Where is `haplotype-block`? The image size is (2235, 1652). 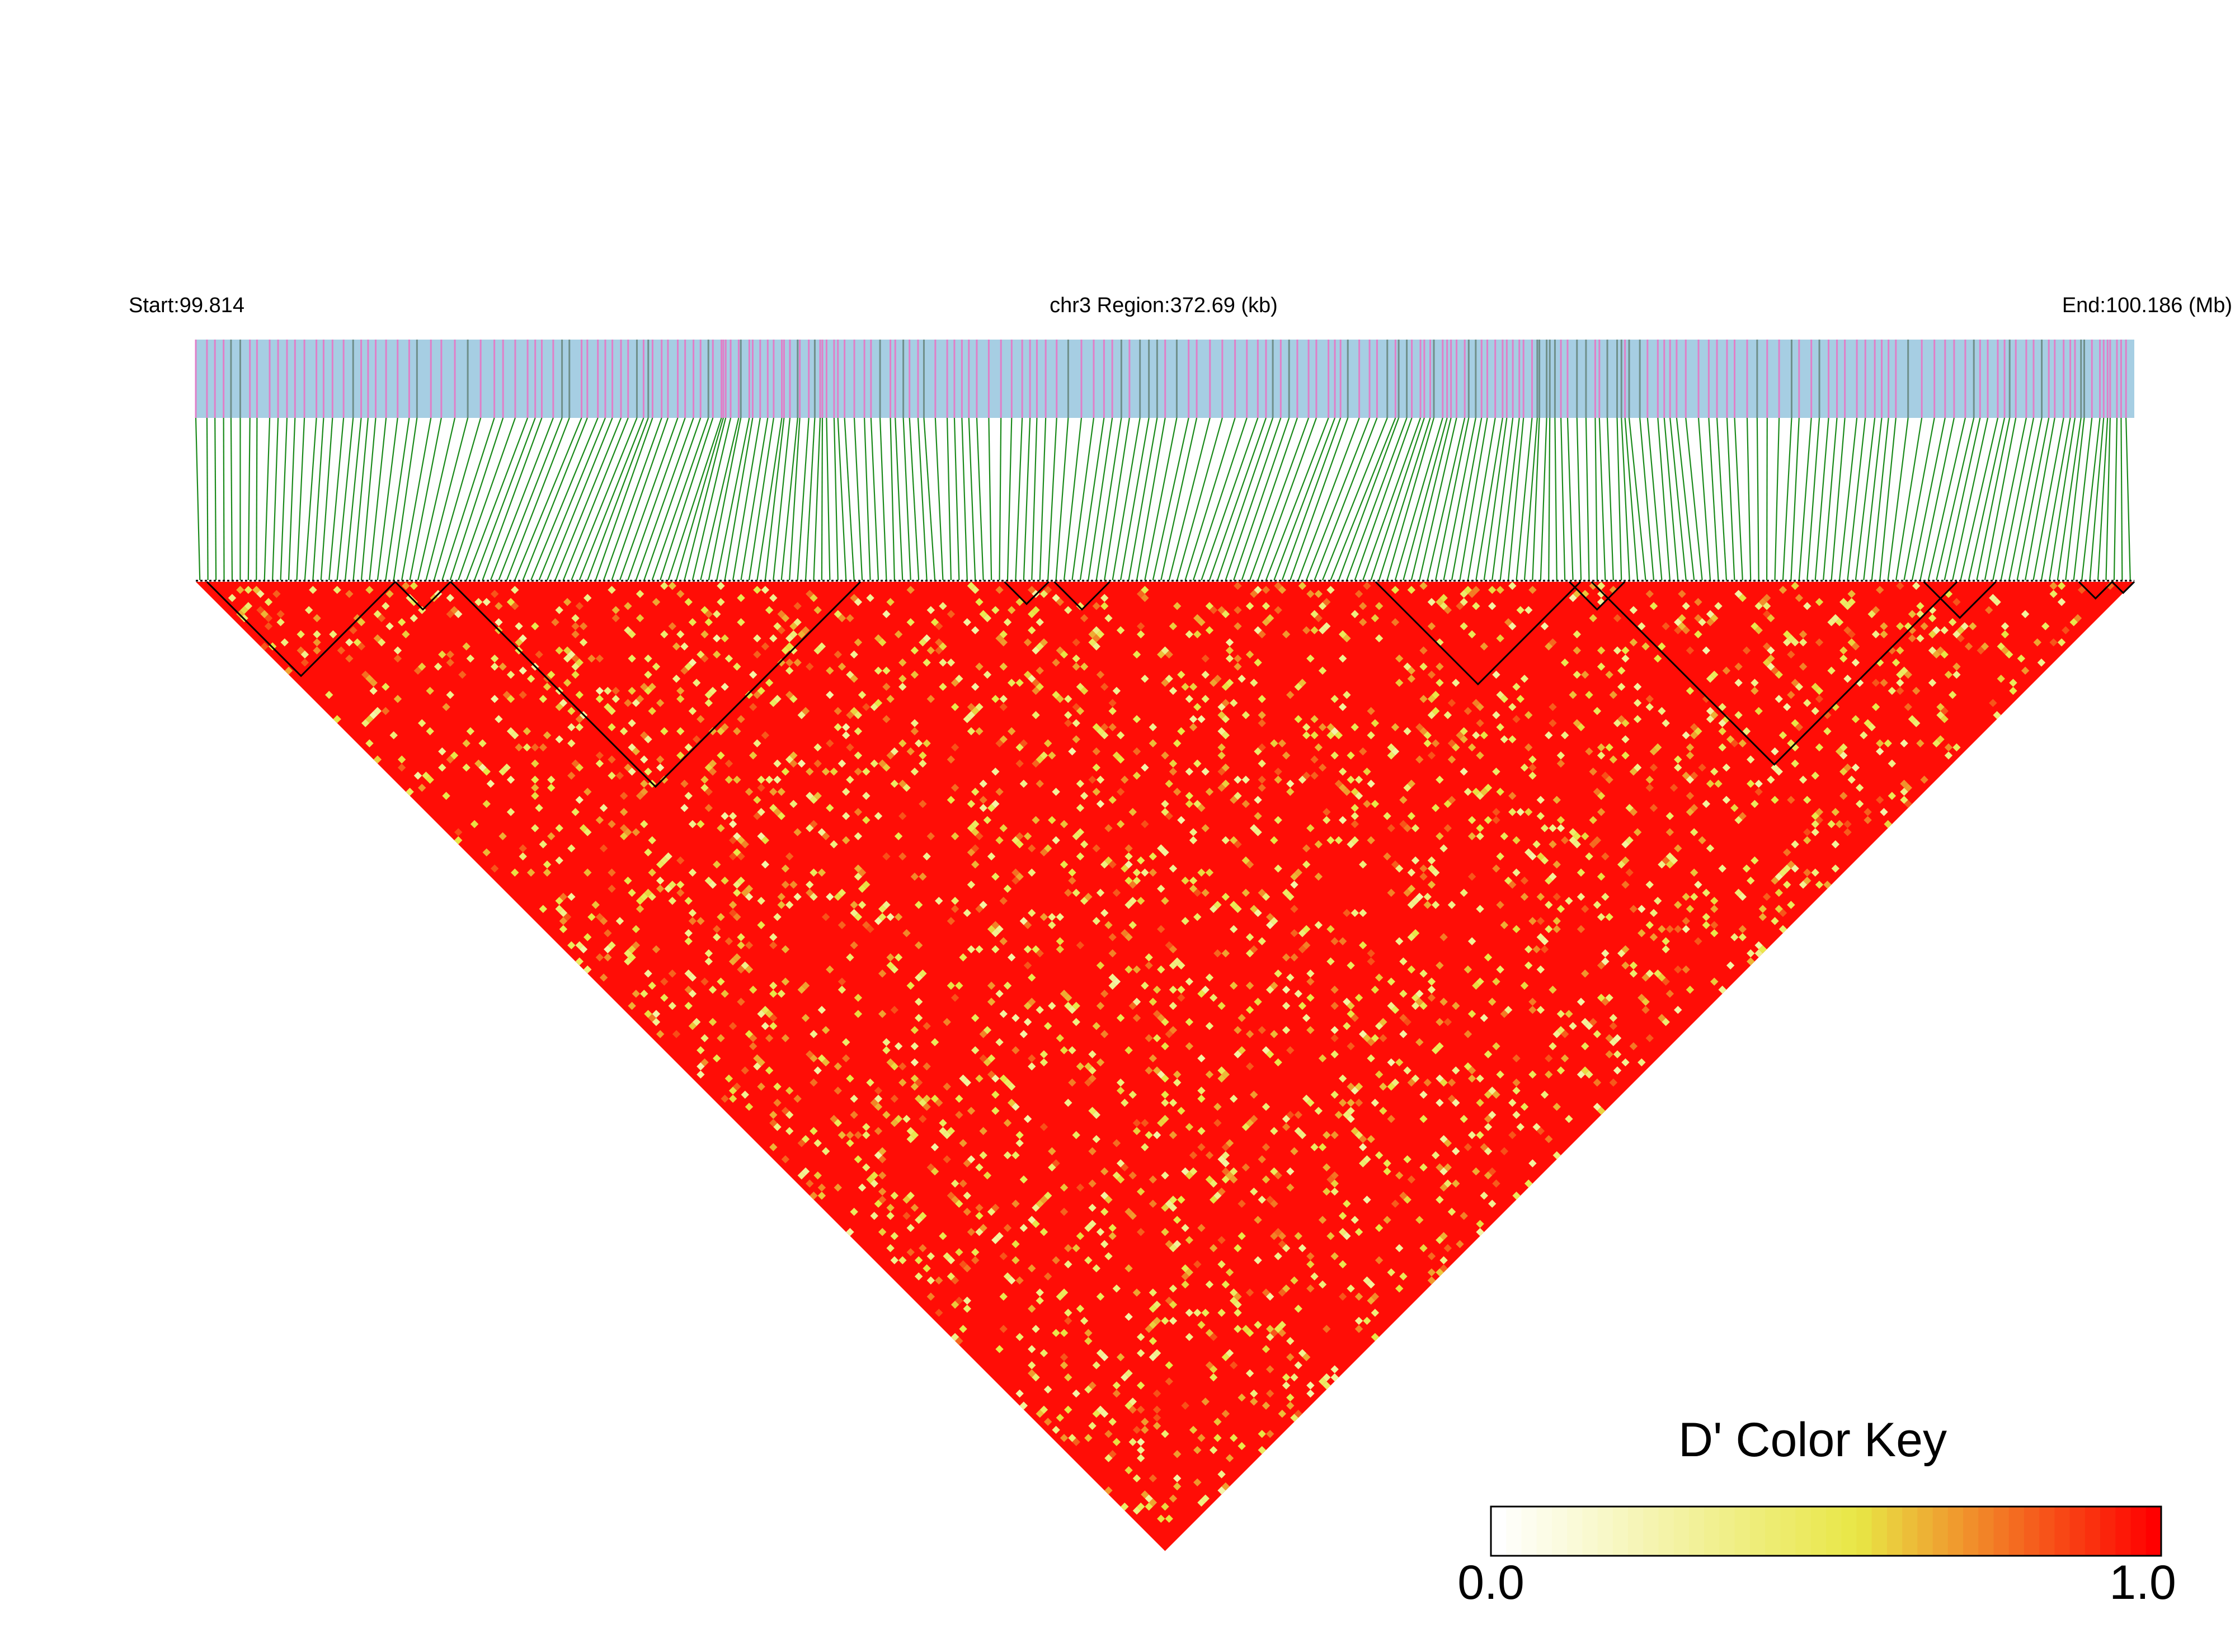
haplotype-block is located at coordinates (1597, 596).